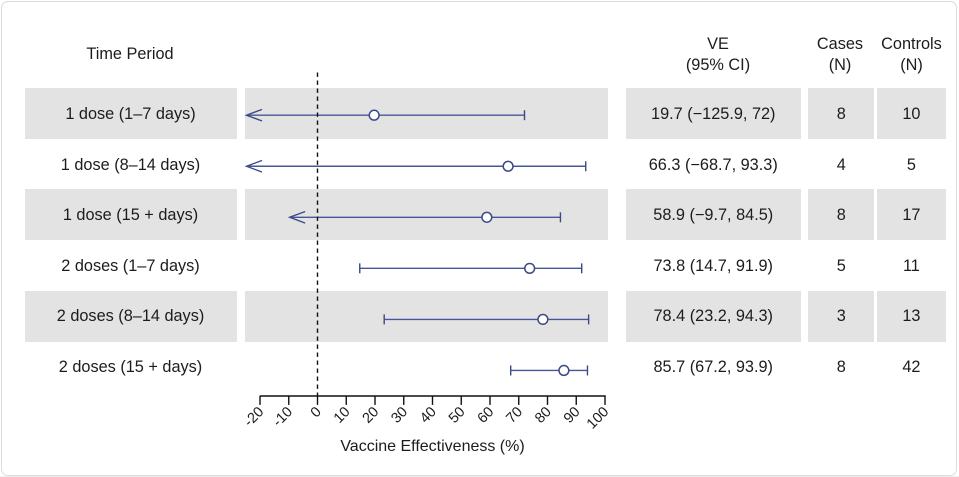  Describe the element at coordinates (514, 415) in the screenshot. I see `svg-text: 70` at that location.